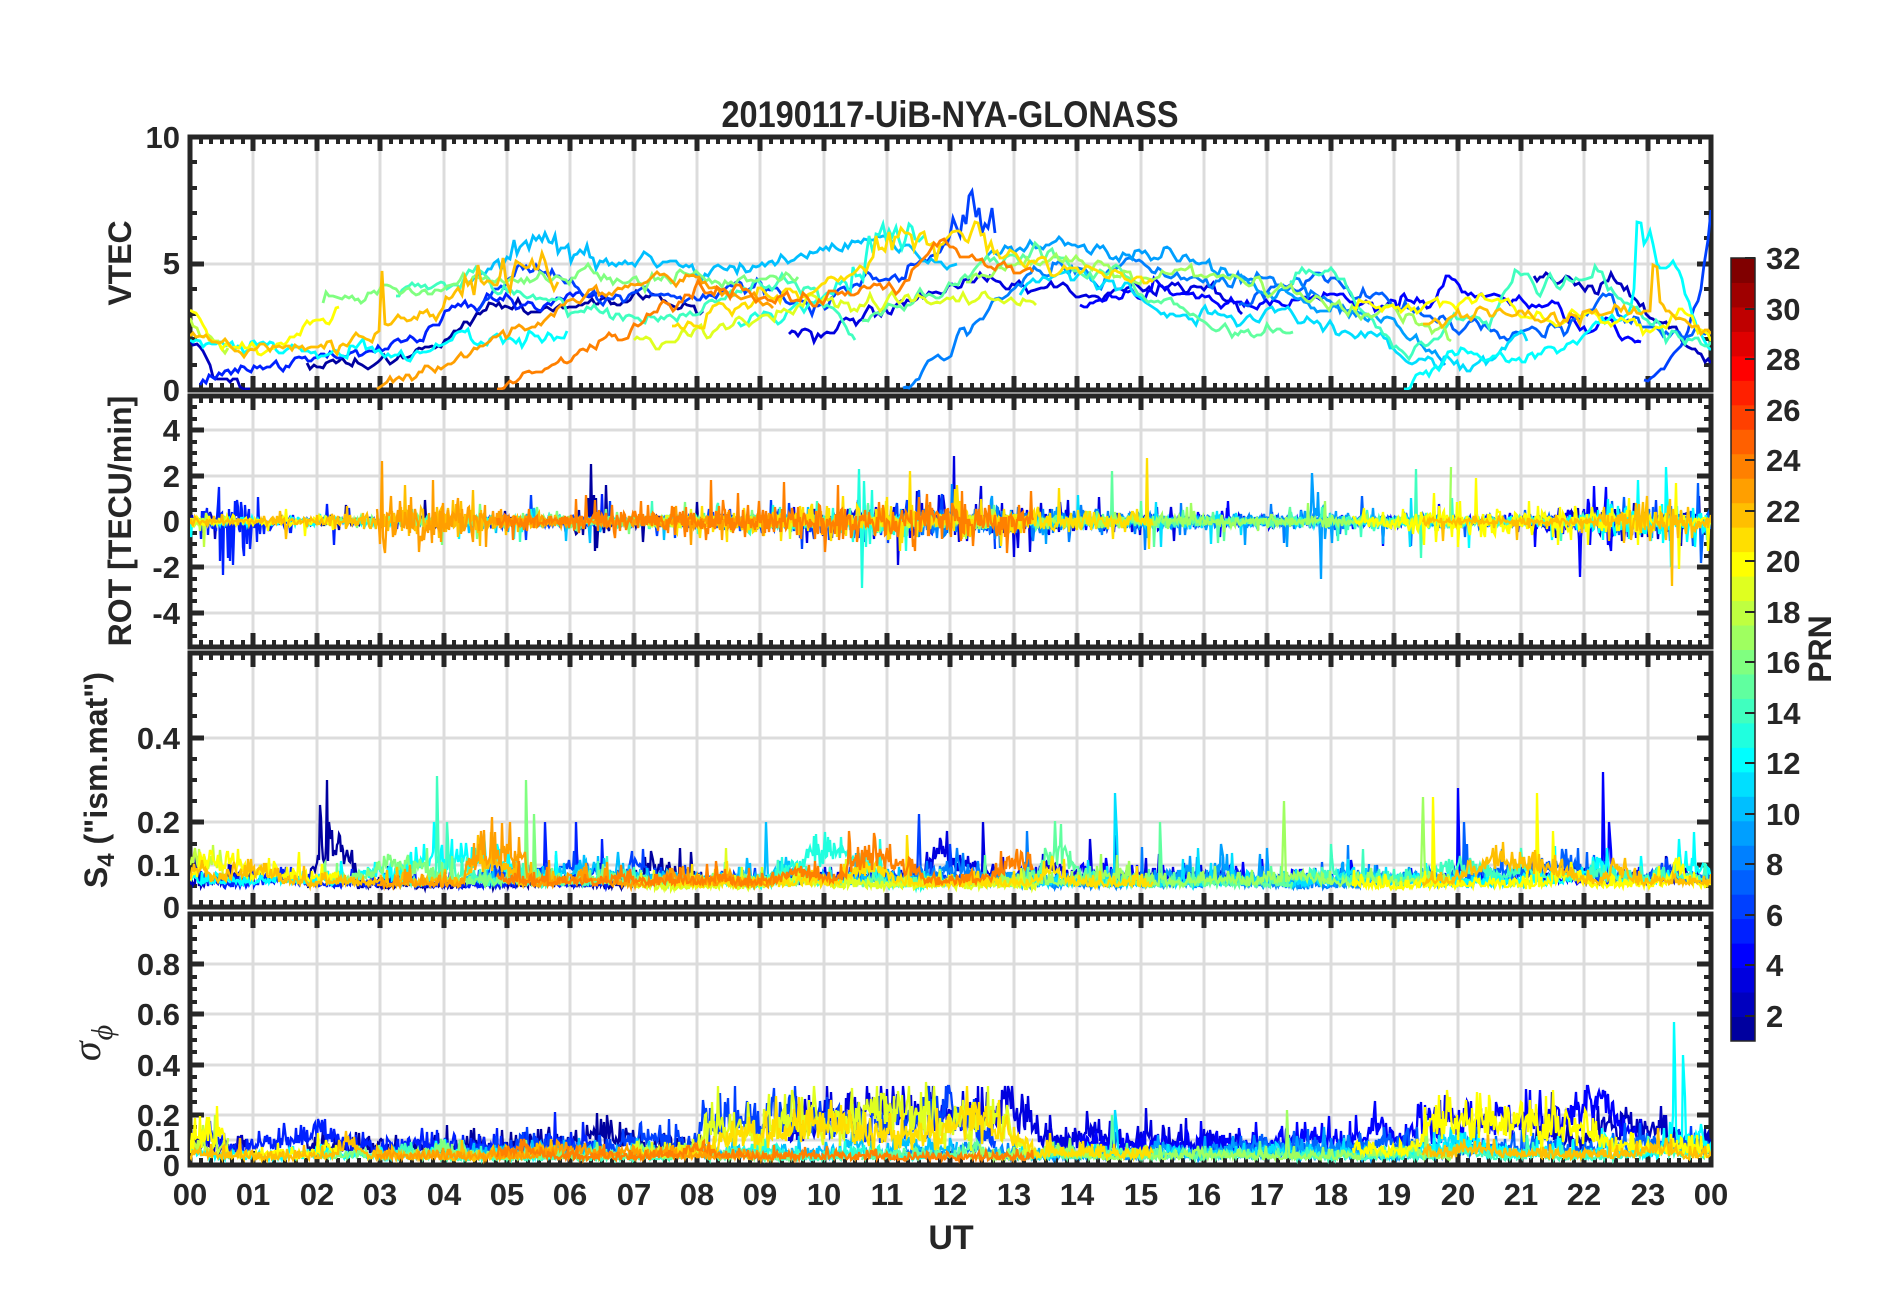 The image size is (1902, 1297). Describe the element at coordinates (760, 1194) in the screenshot. I see `svg-text: 09` at that location.